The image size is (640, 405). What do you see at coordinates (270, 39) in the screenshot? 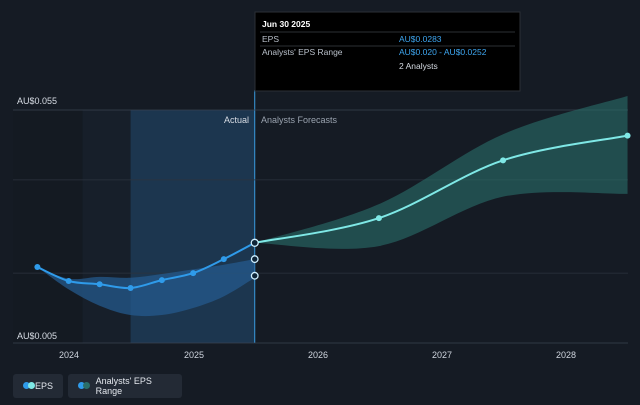
I see `tooltip-eps-label: EPS` at bounding box center [270, 39].